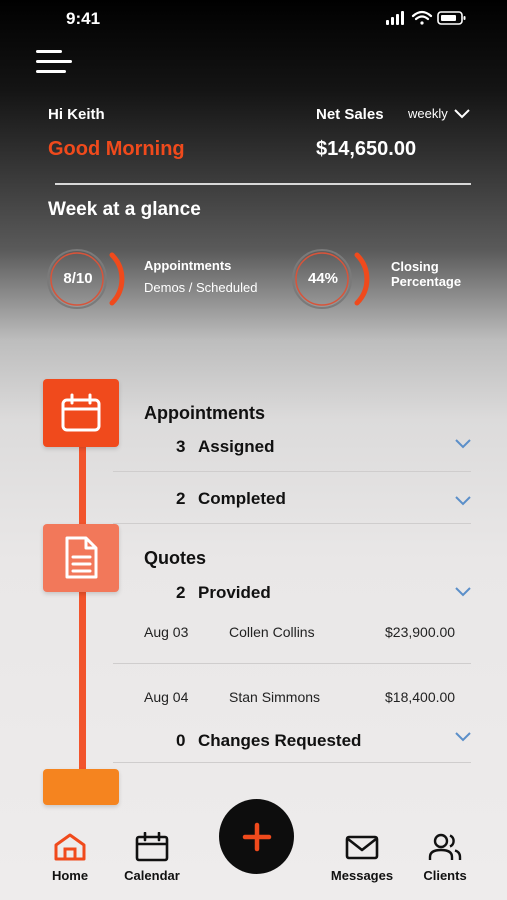  What do you see at coordinates (70, 875) in the screenshot?
I see `nav-home-label: Home` at bounding box center [70, 875].